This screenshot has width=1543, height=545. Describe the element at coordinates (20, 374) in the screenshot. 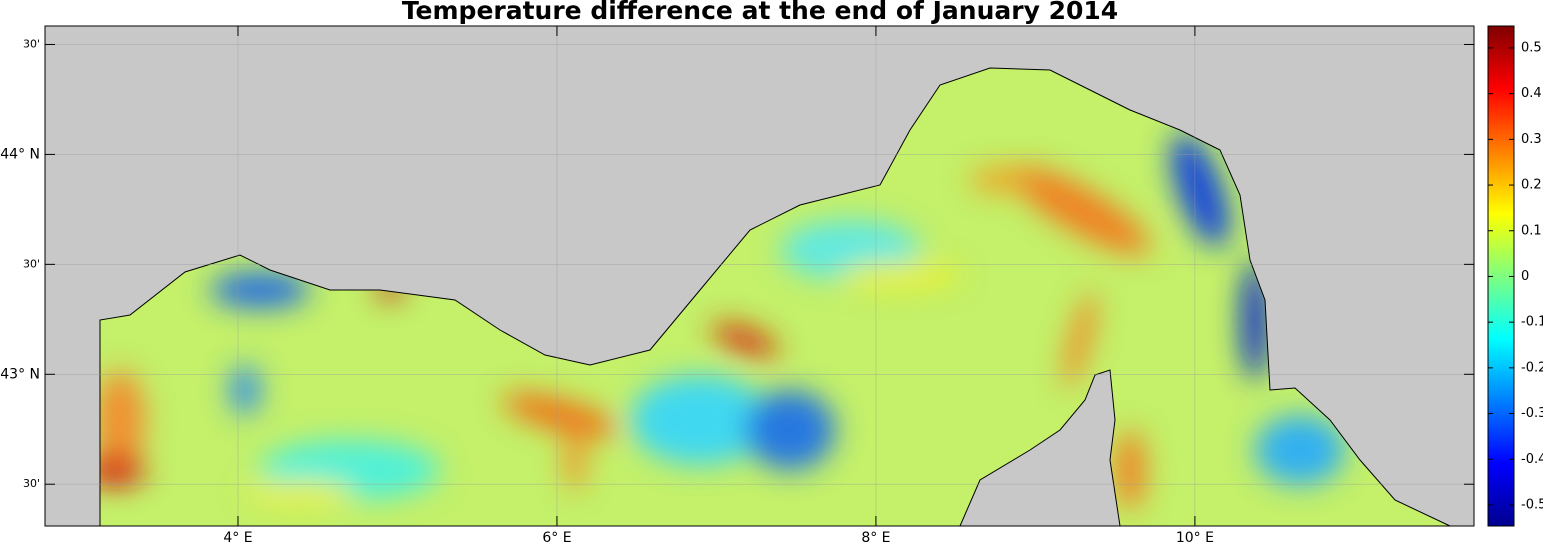

I see `y-tick-label: 43° N` at that location.